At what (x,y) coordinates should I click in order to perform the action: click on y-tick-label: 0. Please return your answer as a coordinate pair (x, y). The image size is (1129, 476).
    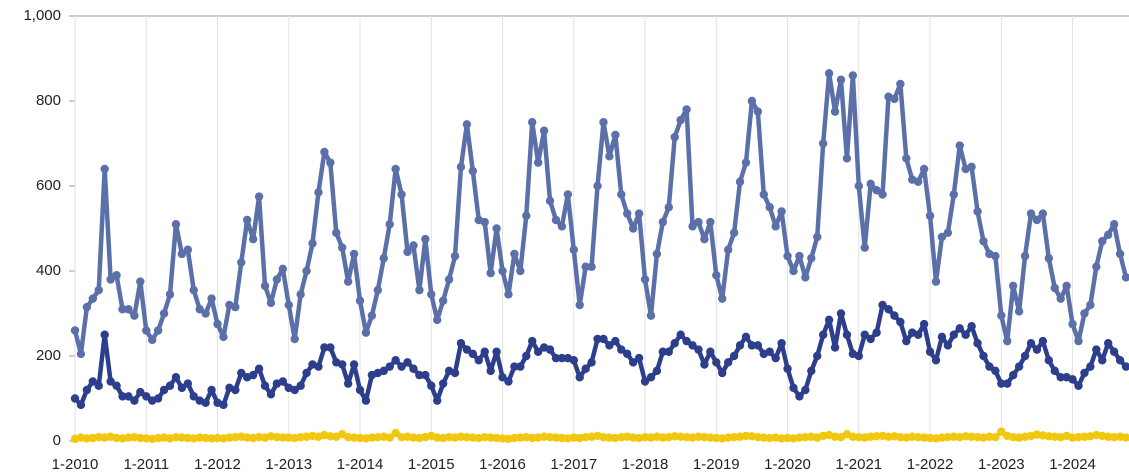
    Looking at the image, I should click on (57, 440).